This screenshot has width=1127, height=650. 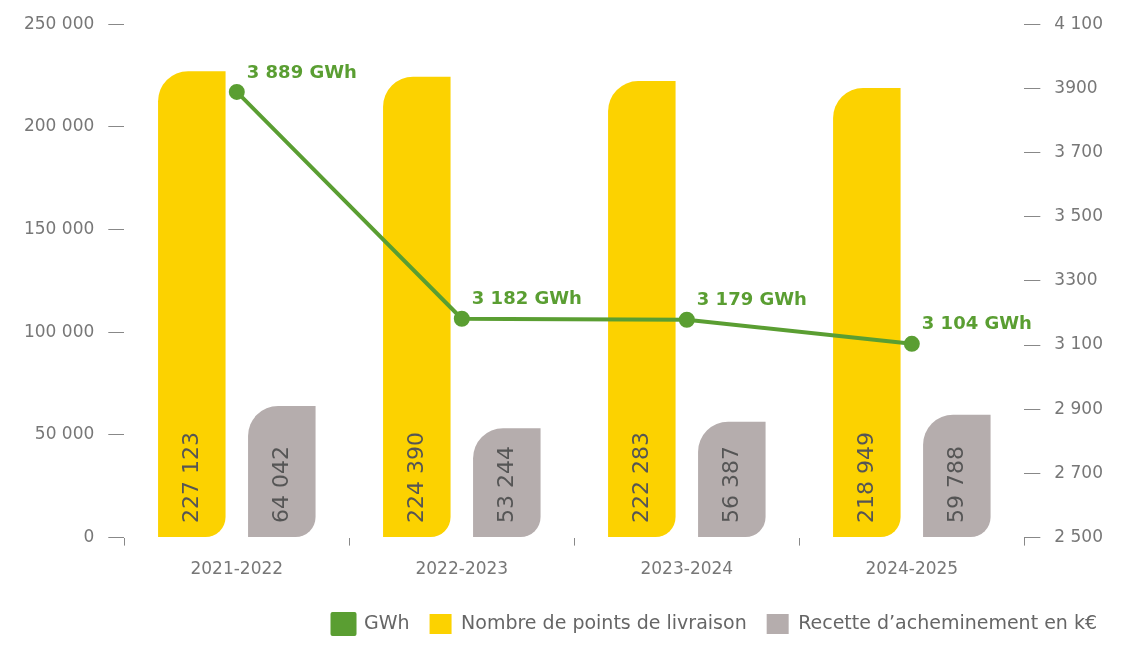 What do you see at coordinates (89, 536) in the screenshot?
I see `y-tick-label: 0` at bounding box center [89, 536].